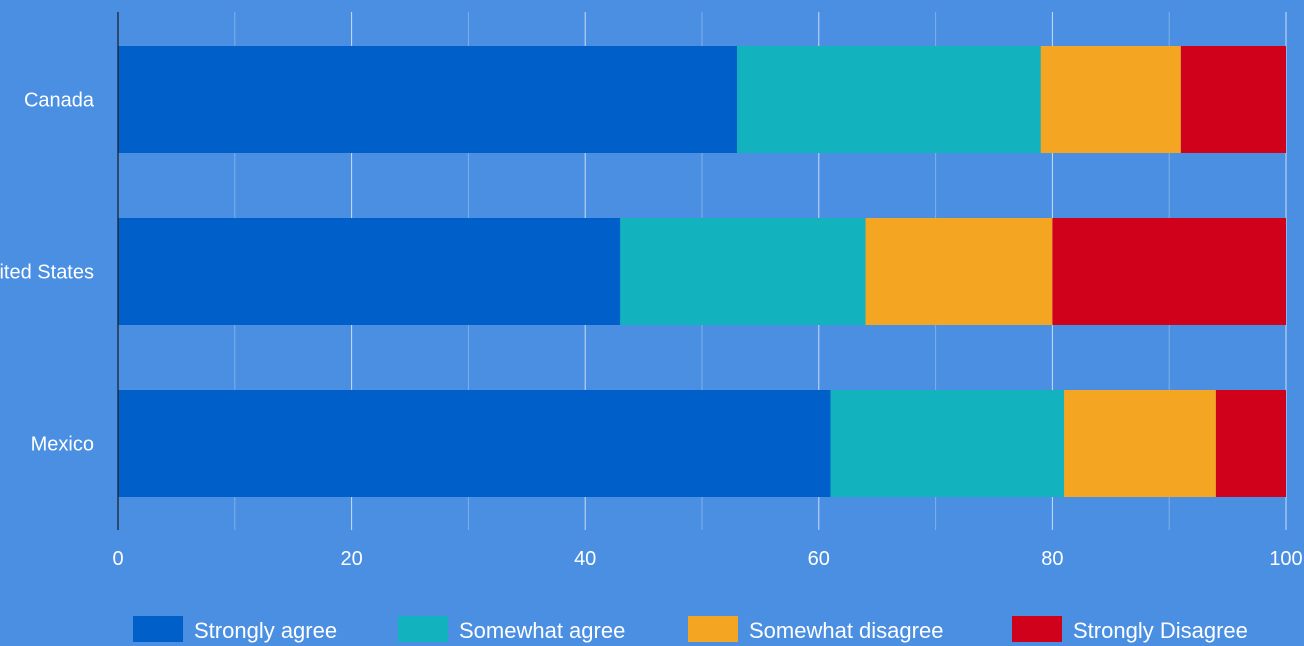 This screenshot has height=646, width=1304. I want to click on x-tick-label: 80, so click(1052, 559).